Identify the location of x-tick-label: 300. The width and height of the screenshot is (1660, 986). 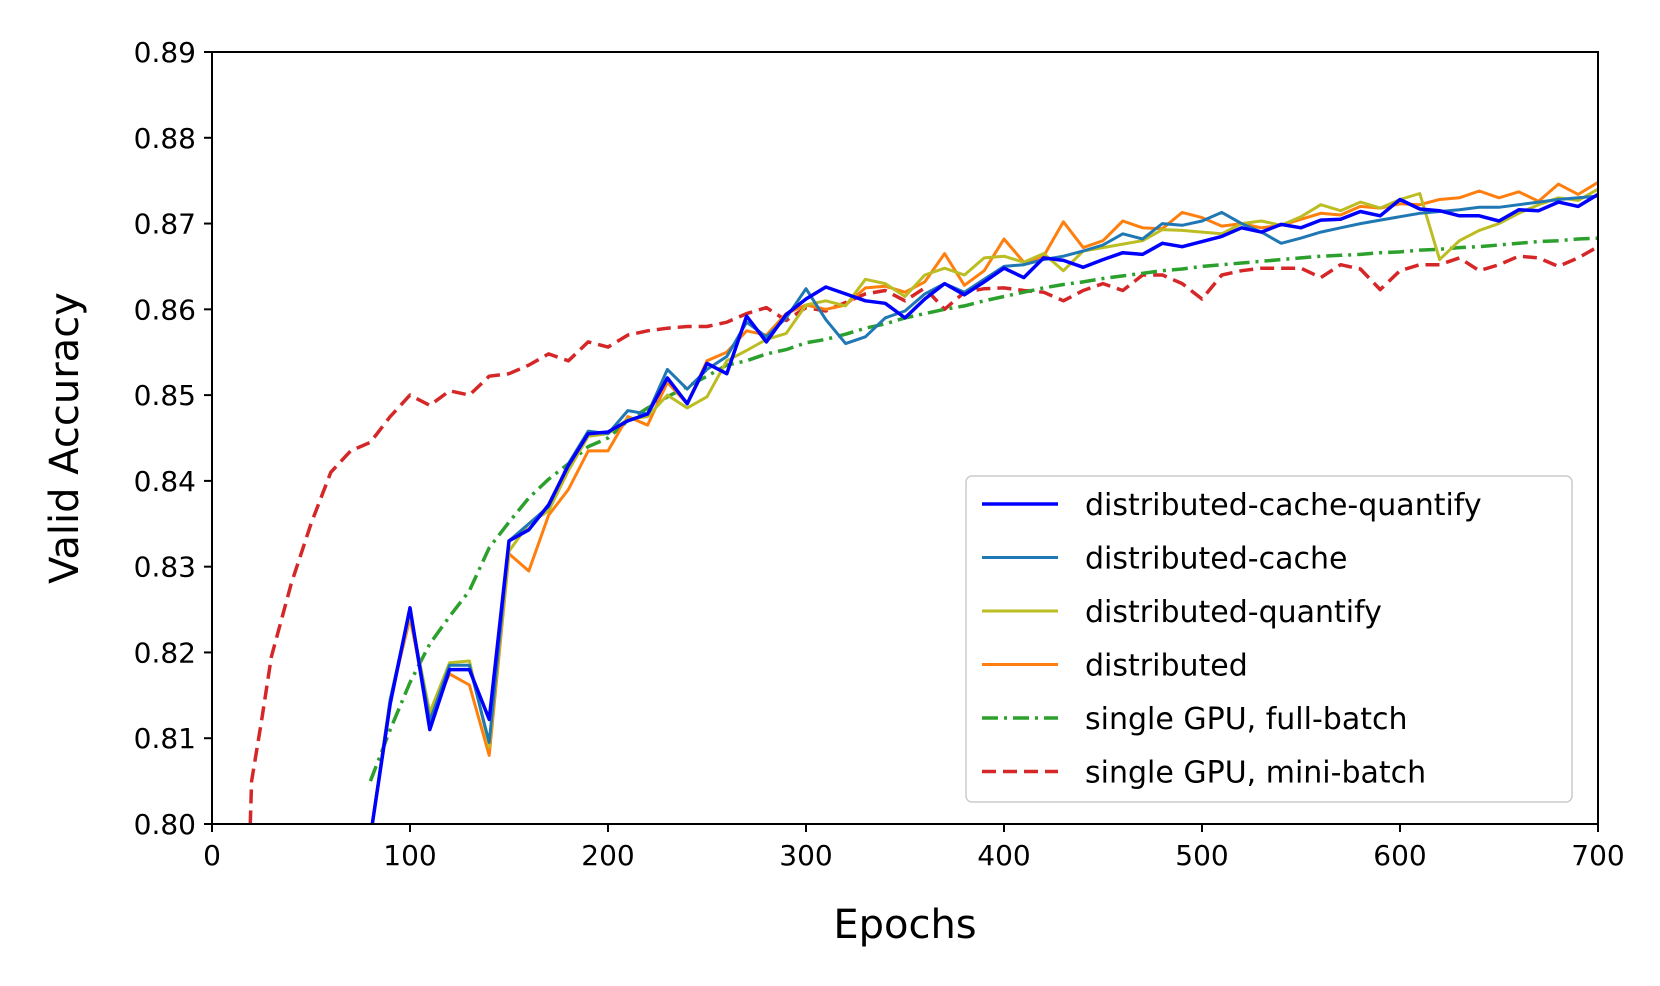
(805, 855).